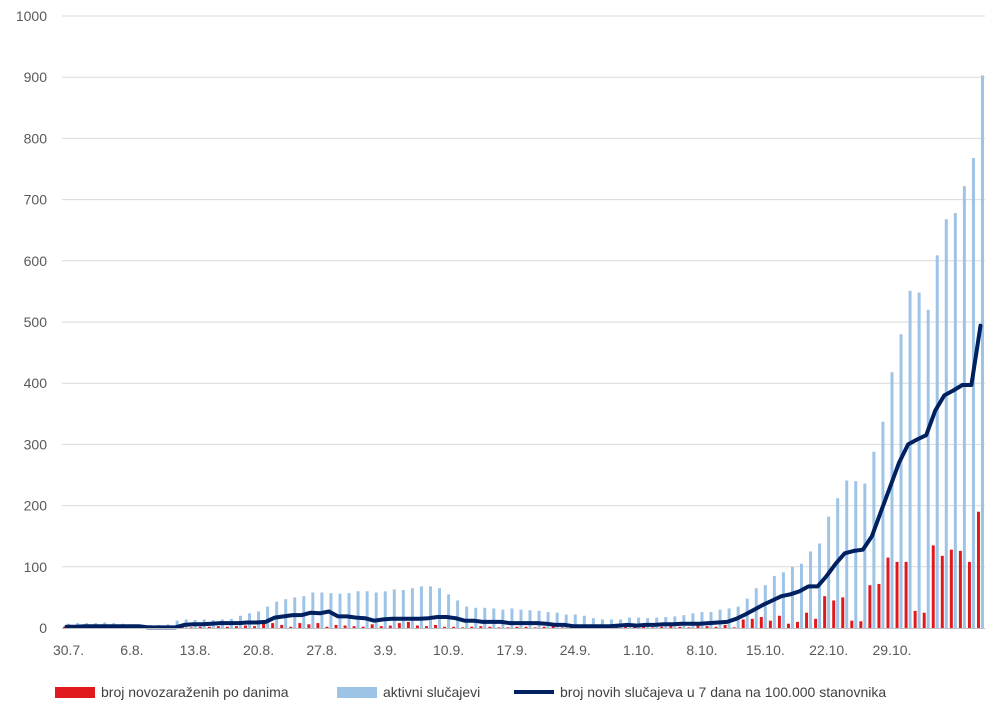 This screenshot has height=710, width=1000. Describe the element at coordinates (321, 650) in the screenshot. I see `x-tick-label: 27.8.` at that location.